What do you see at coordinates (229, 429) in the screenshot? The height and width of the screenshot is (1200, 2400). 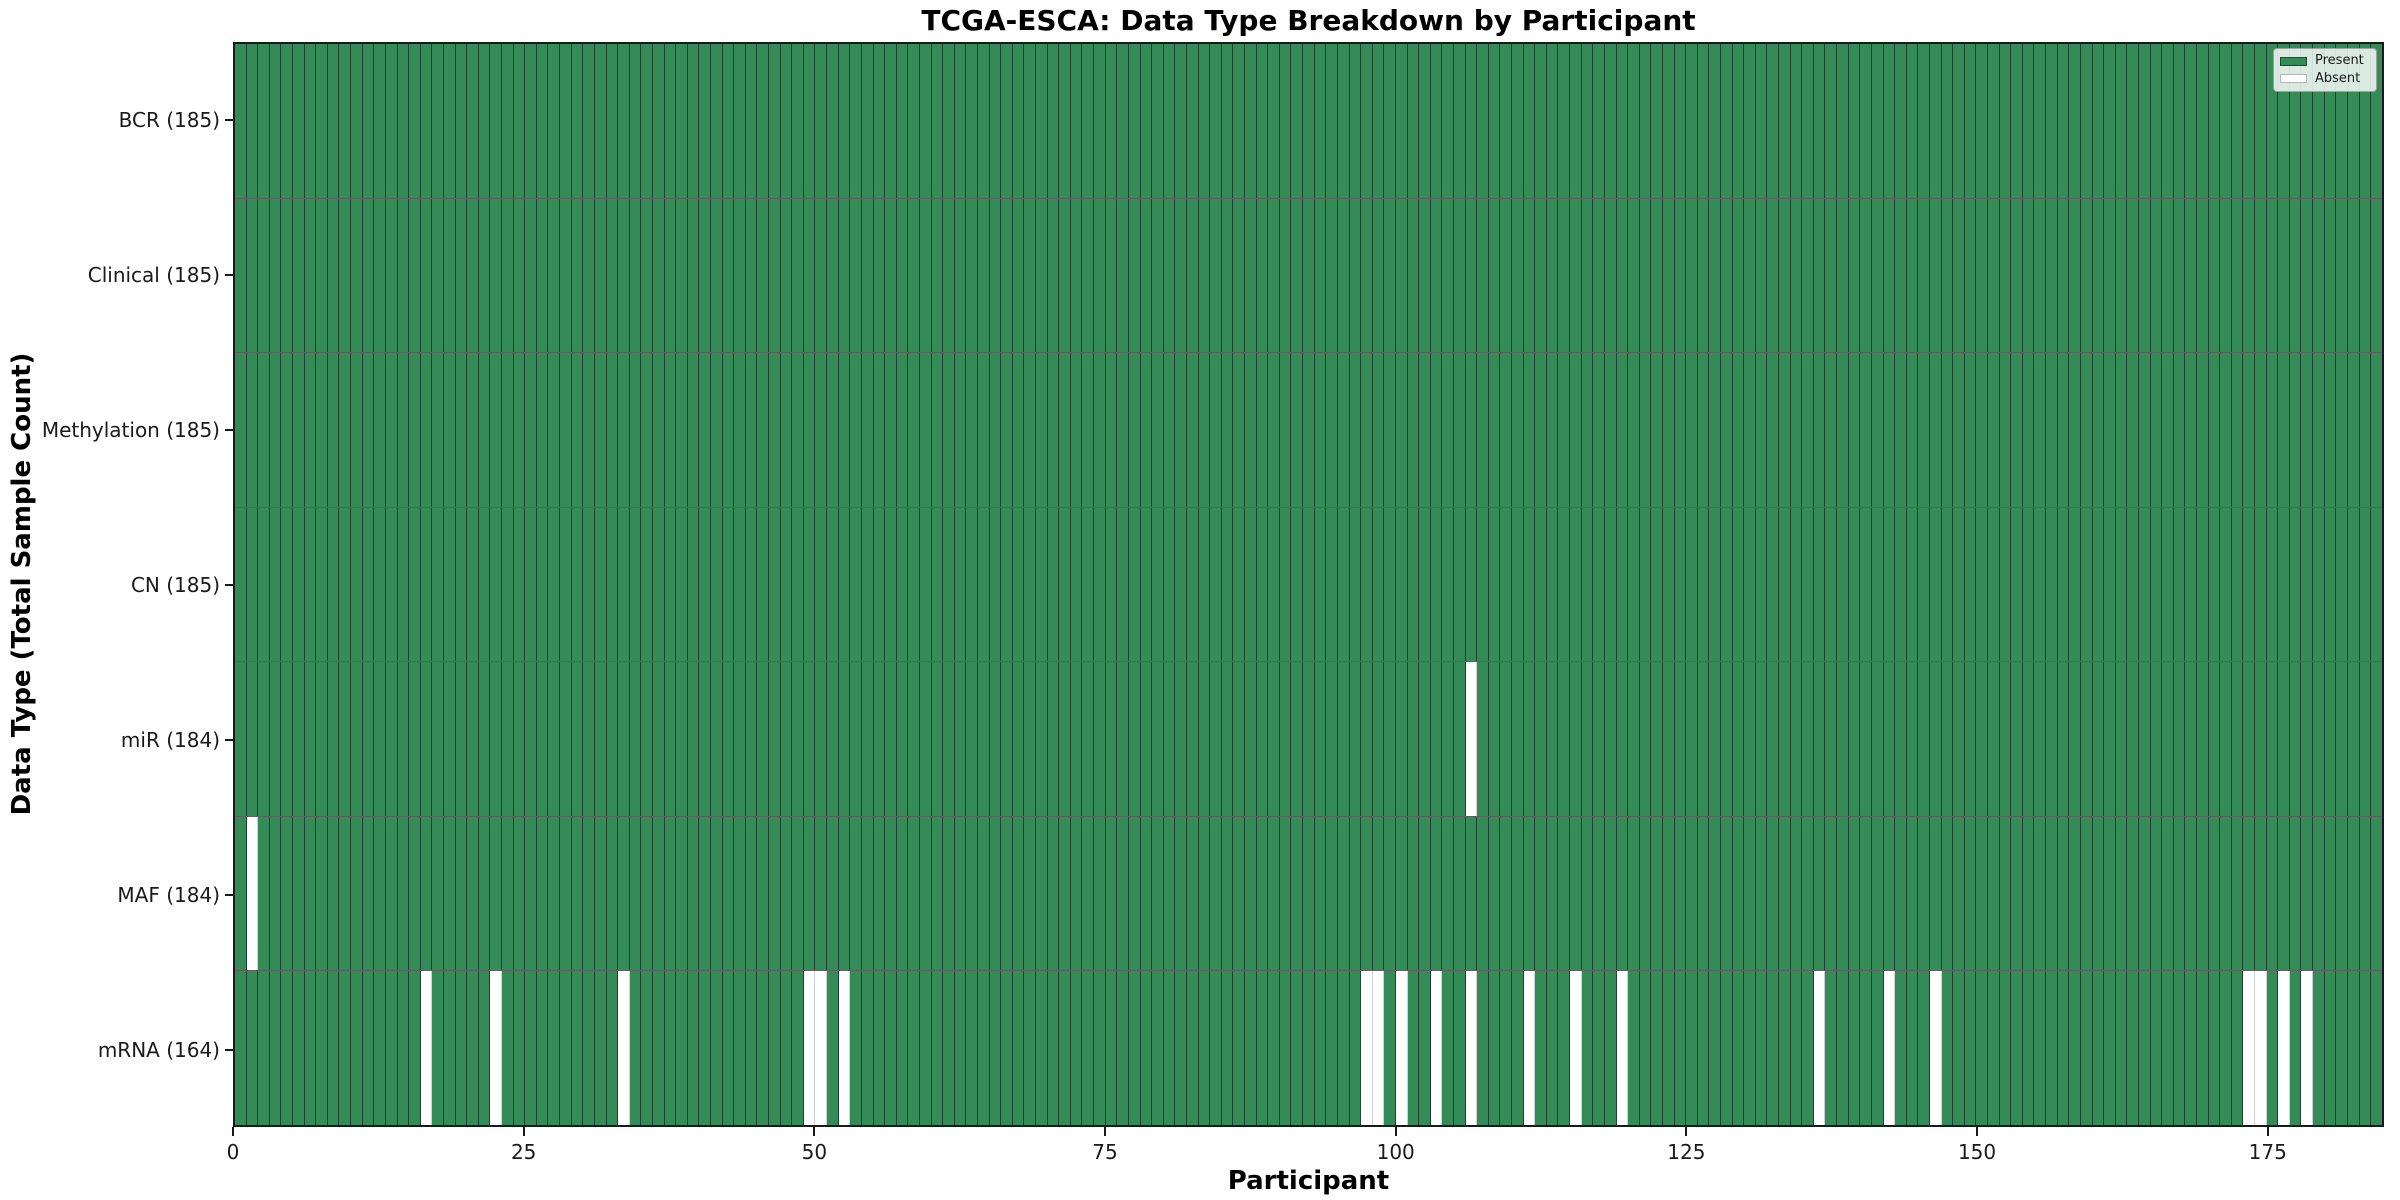 I see `y-tick-mark` at bounding box center [229, 429].